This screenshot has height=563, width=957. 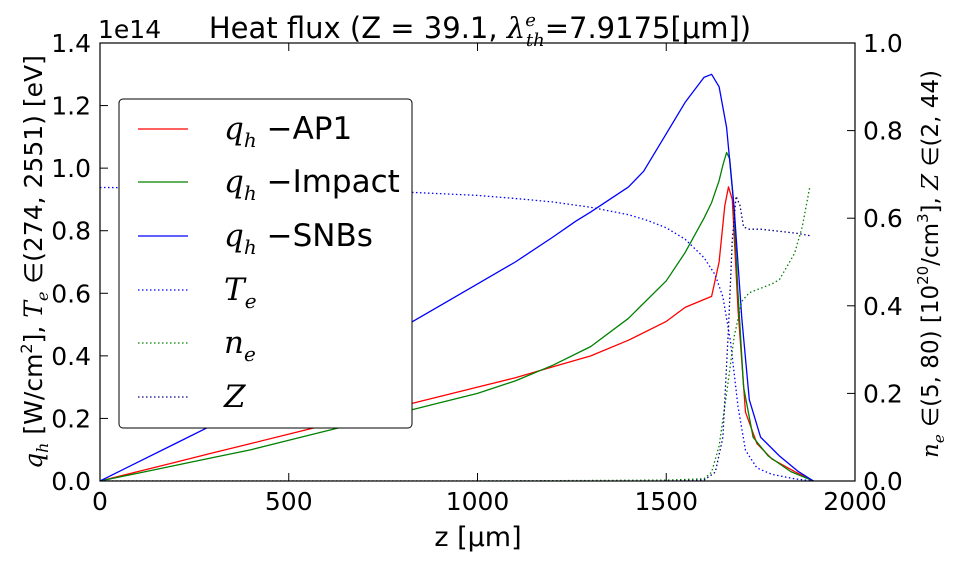 What do you see at coordinates (71, 168) in the screenshot?
I see `y-tick-label-left: 1.0` at bounding box center [71, 168].